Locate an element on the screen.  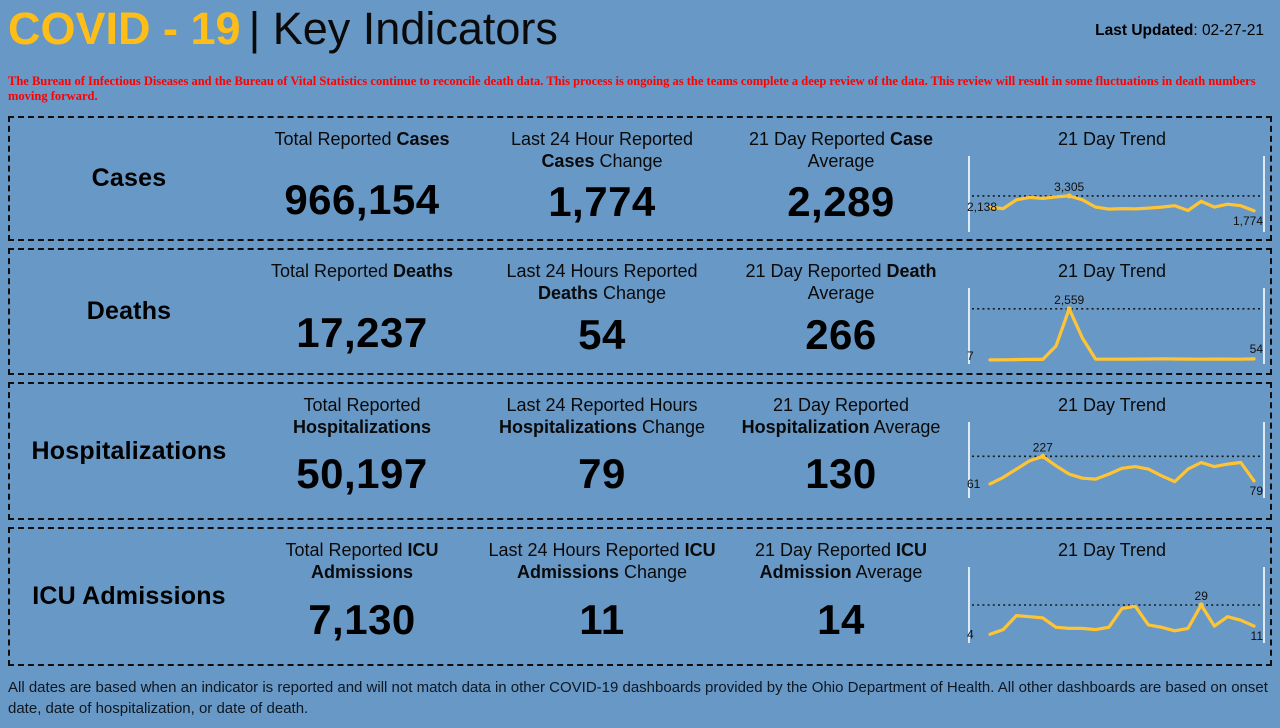
svg-text: 1,774 is located at coordinates (1248, 221).